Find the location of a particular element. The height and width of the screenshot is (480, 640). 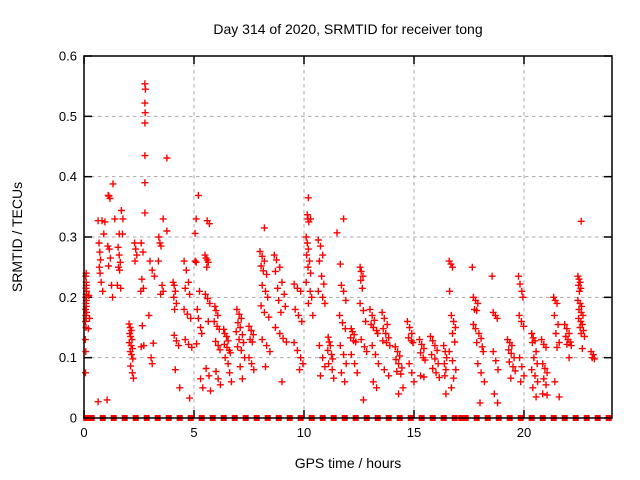

x-tick-label: 5 is located at coordinates (193, 432).